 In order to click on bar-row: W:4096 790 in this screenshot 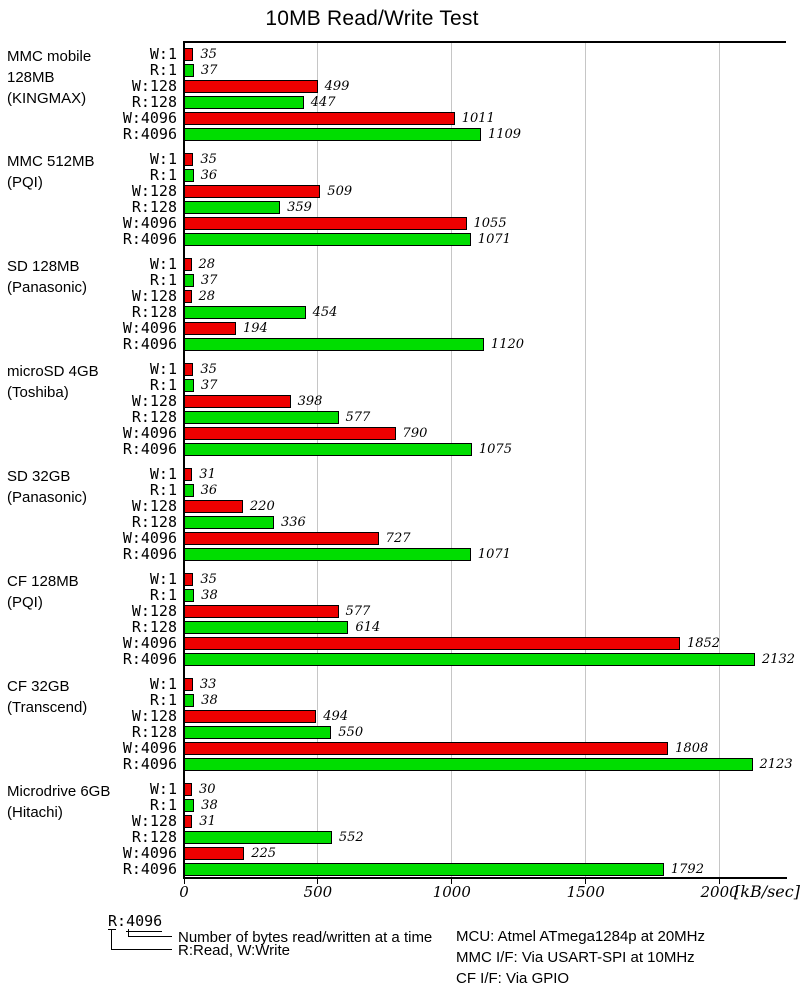, I will do `click(393, 433)`.